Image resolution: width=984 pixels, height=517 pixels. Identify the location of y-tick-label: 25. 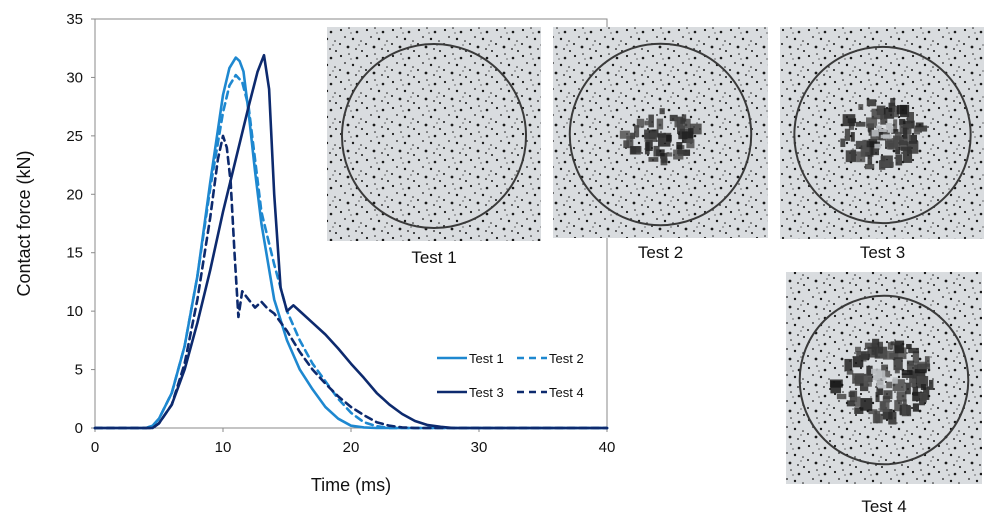
(74, 136).